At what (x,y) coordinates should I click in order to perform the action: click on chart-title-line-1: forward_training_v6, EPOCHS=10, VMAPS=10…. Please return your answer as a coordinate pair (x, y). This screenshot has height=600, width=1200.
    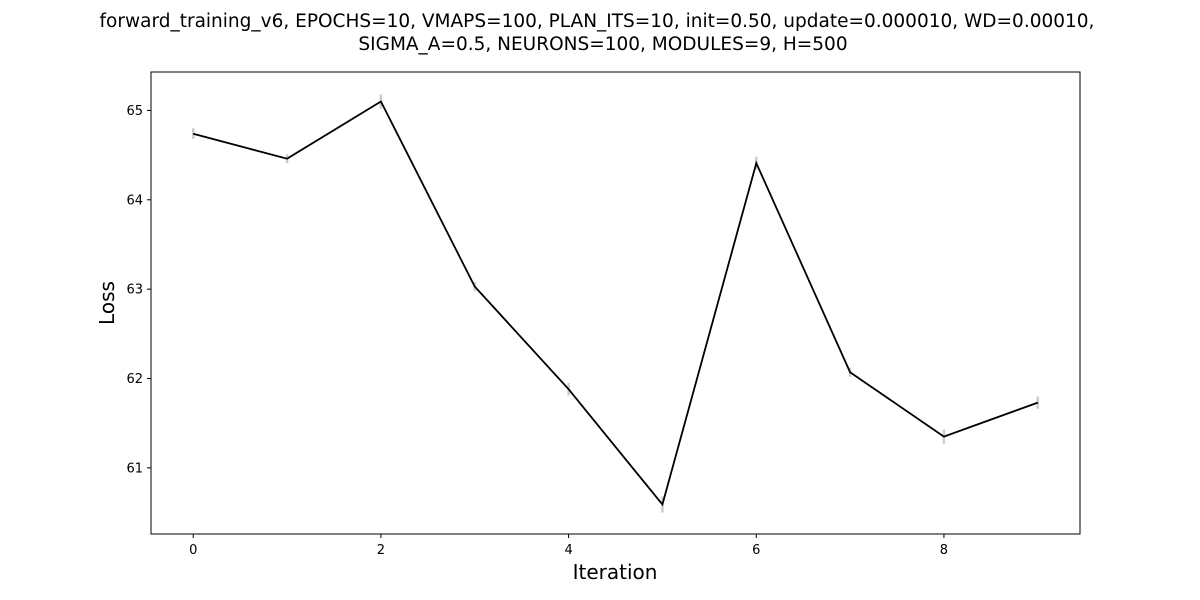
    Looking at the image, I should click on (597, 21).